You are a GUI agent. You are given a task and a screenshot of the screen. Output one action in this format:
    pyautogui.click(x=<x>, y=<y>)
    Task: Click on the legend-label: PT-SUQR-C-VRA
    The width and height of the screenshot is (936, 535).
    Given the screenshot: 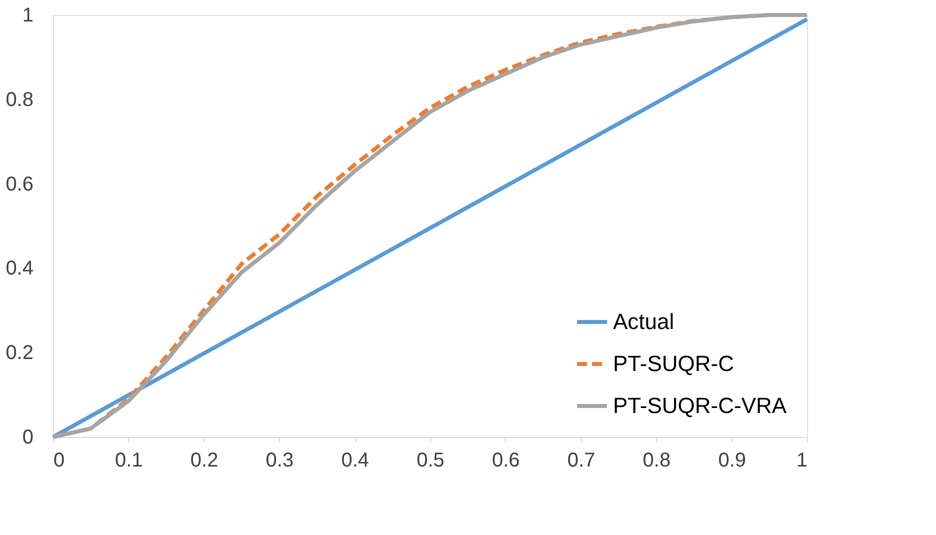 What is the action you would take?
    pyautogui.click(x=700, y=405)
    